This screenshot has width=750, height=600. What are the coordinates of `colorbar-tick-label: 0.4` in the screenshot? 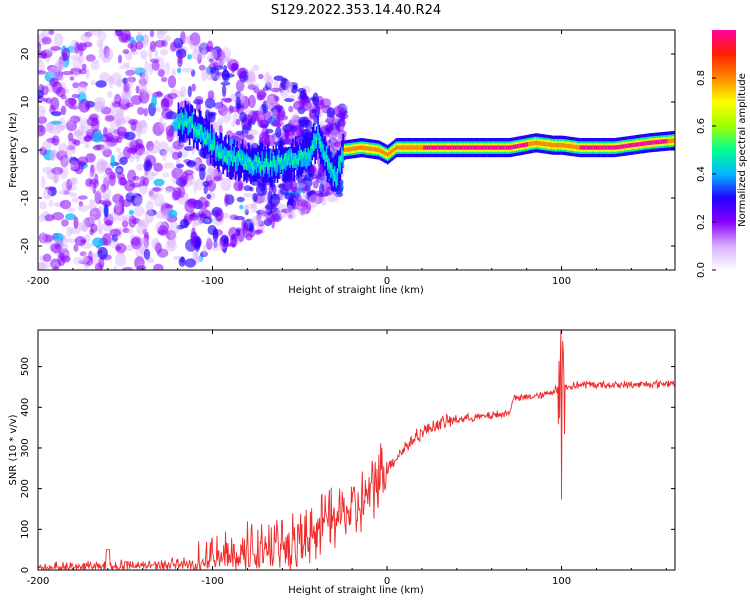 It's located at (701, 174).